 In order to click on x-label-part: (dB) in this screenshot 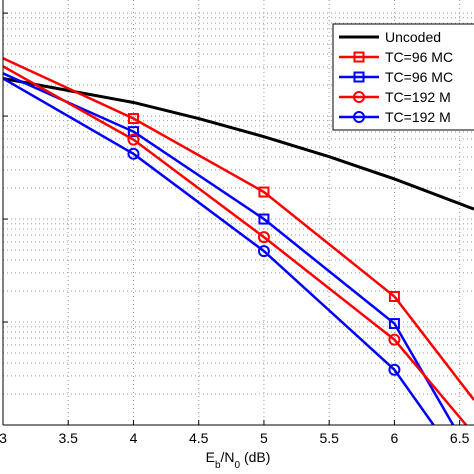, I will do `click(255, 457)`.